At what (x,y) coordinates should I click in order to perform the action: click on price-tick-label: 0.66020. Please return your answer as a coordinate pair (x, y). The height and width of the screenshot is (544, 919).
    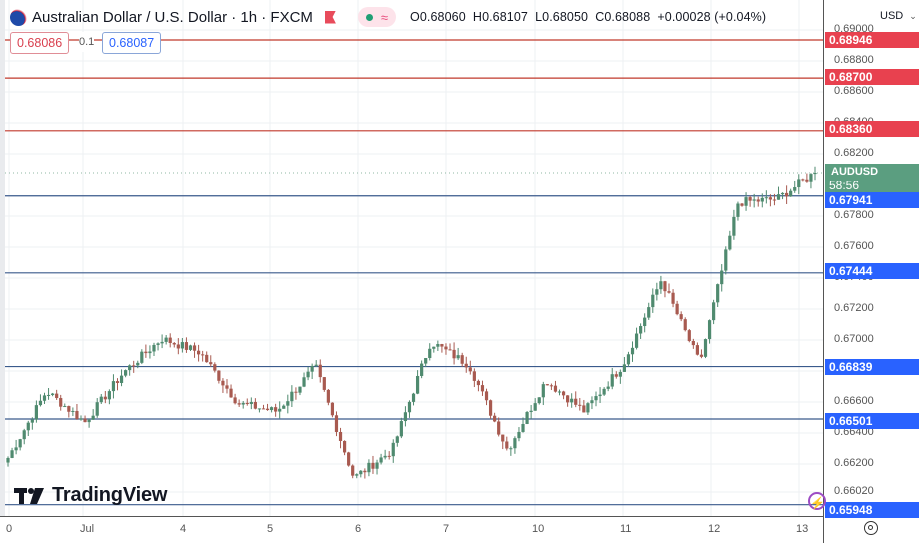
    Looking at the image, I should click on (854, 491).